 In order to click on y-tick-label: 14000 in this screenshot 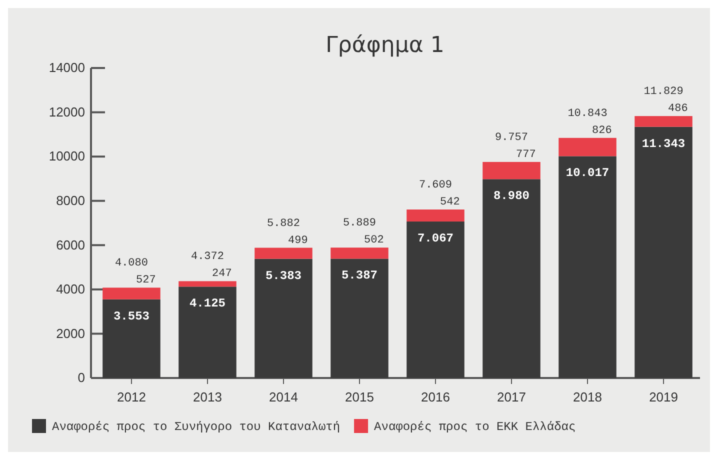, I will do `click(66, 68)`.